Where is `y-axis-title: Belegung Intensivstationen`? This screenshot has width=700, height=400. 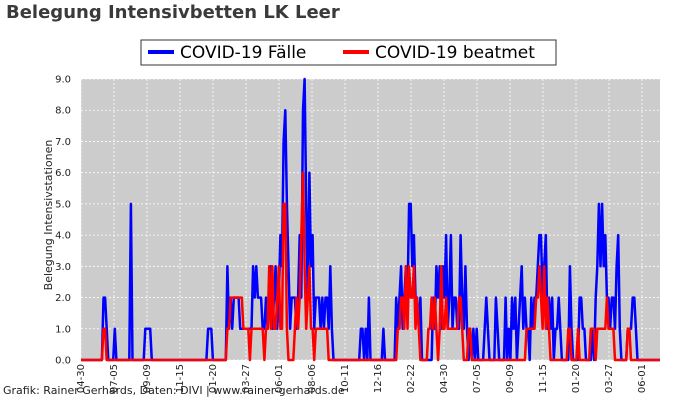 y-axis-title: Belegung Intensivstationen is located at coordinates (48, 215).